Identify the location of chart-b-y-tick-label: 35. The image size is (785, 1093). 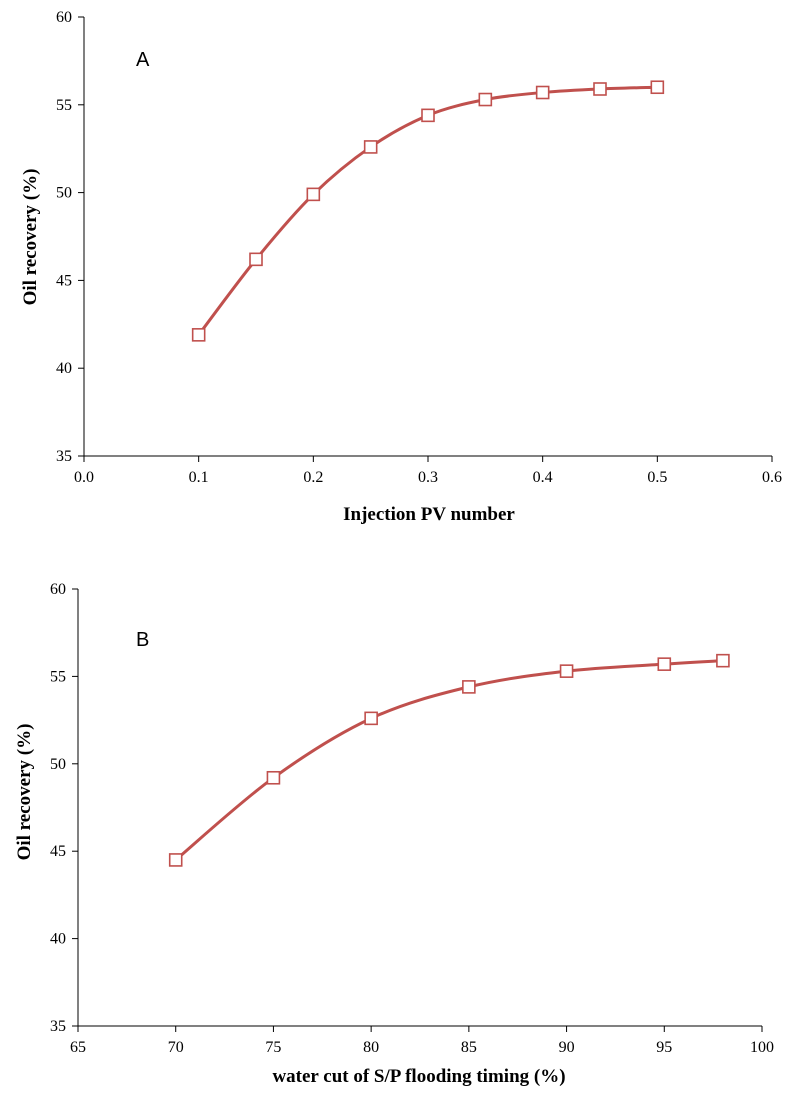
(58, 1026).